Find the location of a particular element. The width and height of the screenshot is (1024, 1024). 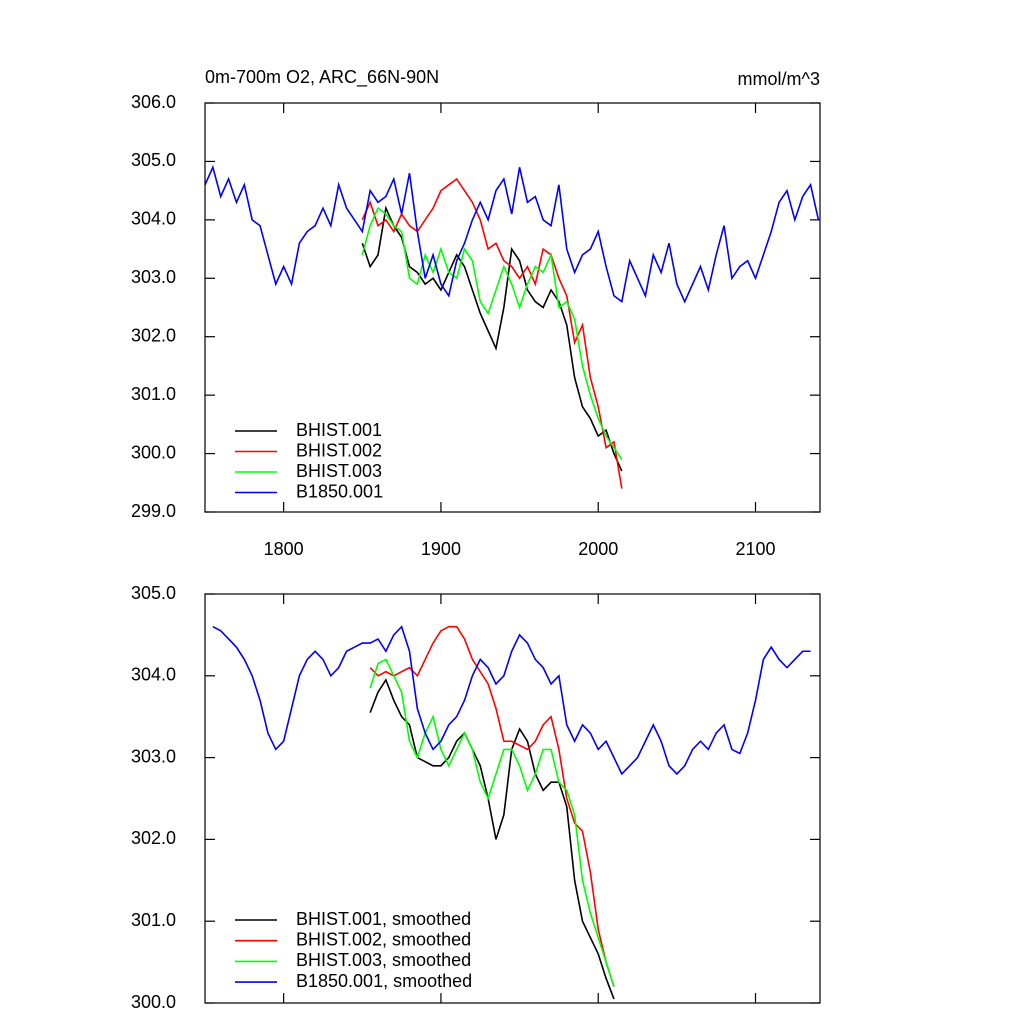

legend-label: BHIST.002 is located at coordinates (339, 450).